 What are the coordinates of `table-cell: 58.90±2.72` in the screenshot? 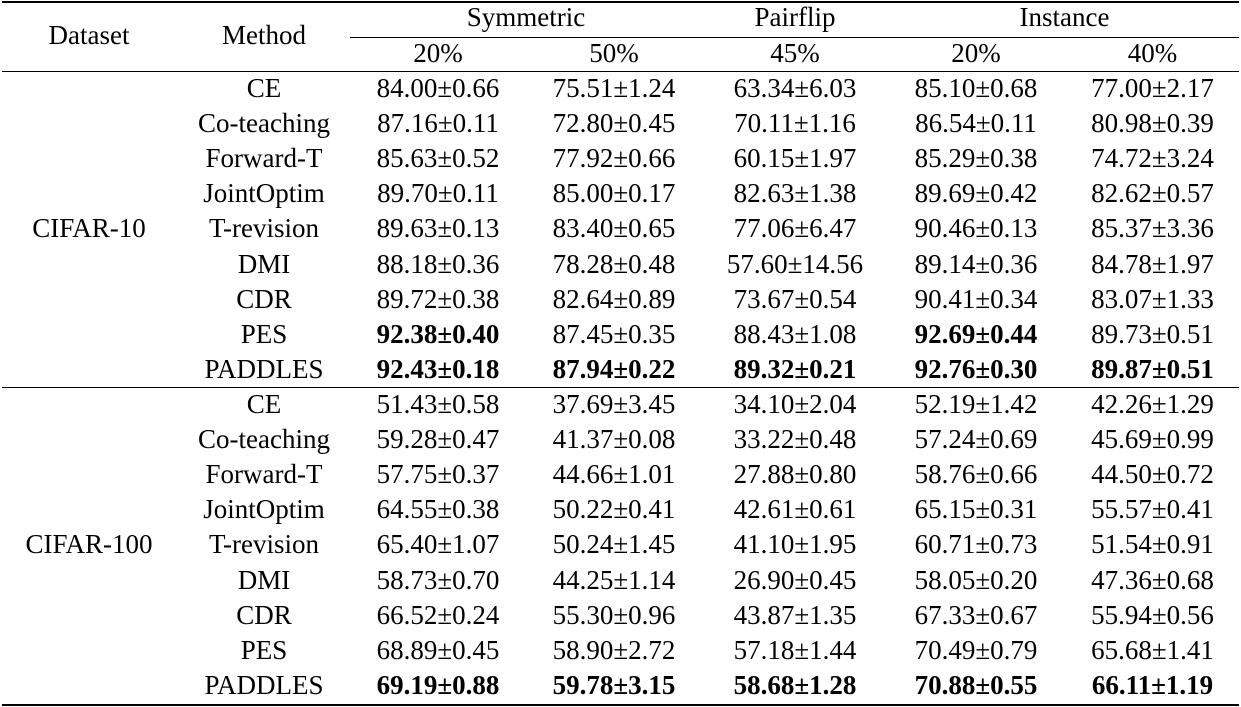 It's located at (614, 649).